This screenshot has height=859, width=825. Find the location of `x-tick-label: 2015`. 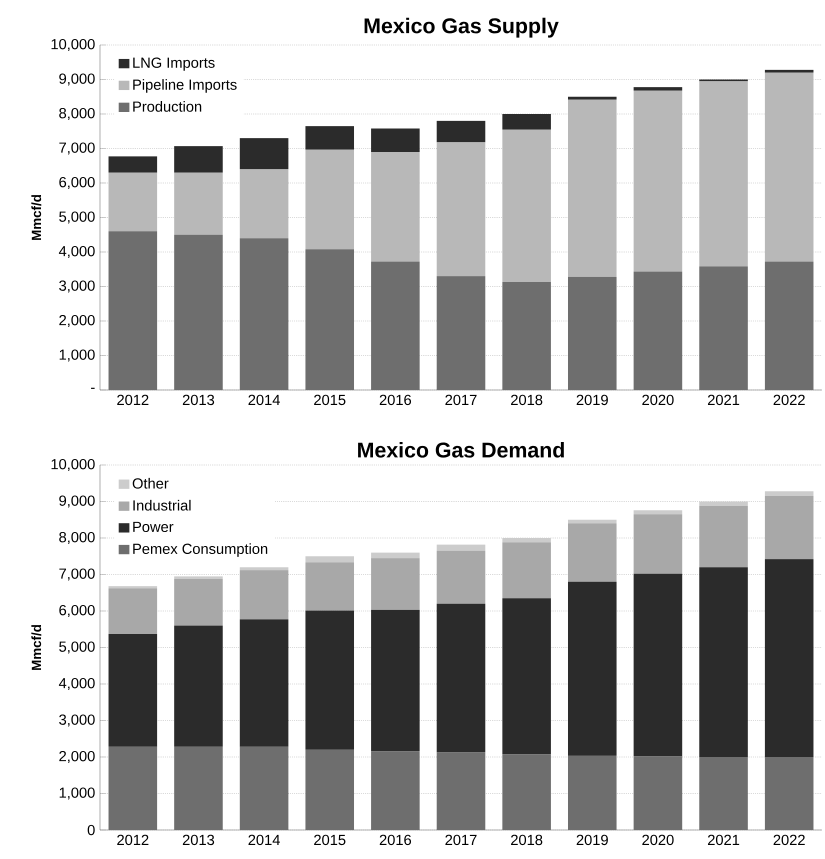

x-tick-label: 2015 is located at coordinates (330, 400).